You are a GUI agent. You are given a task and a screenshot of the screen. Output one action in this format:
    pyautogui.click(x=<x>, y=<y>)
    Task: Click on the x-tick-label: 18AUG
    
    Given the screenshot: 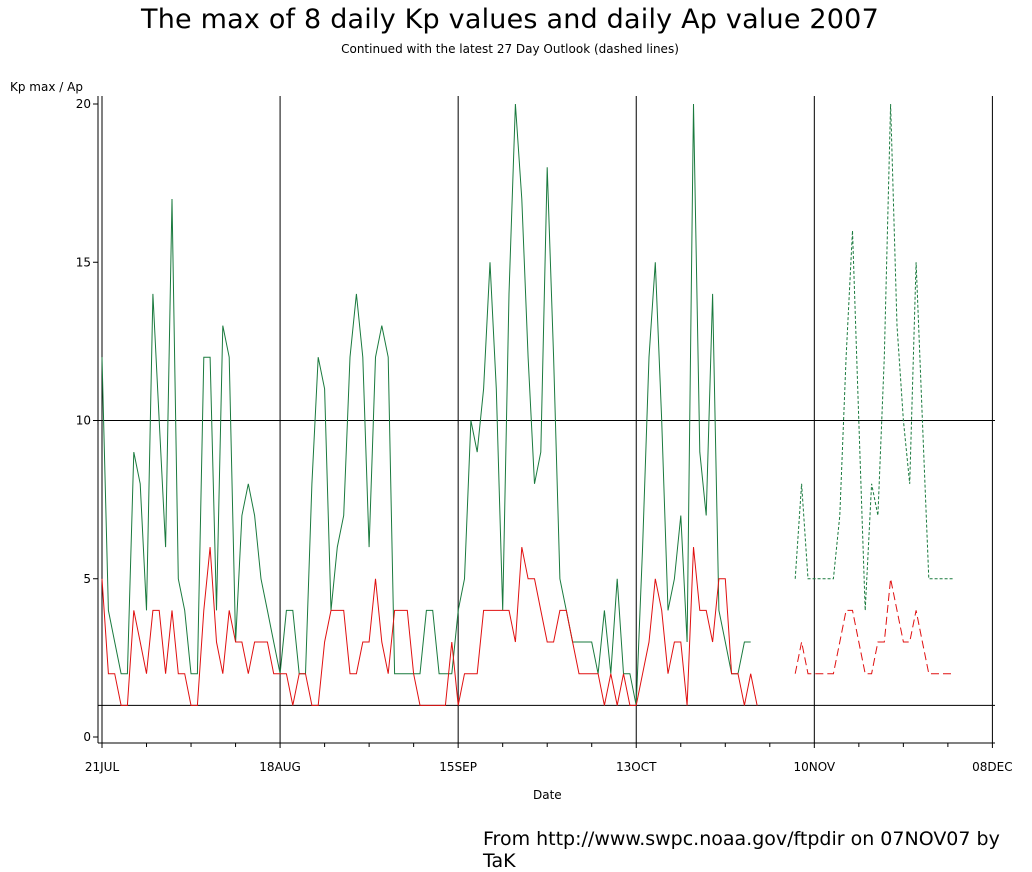 What is the action you would take?
    pyautogui.click(x=280, y=767)
    